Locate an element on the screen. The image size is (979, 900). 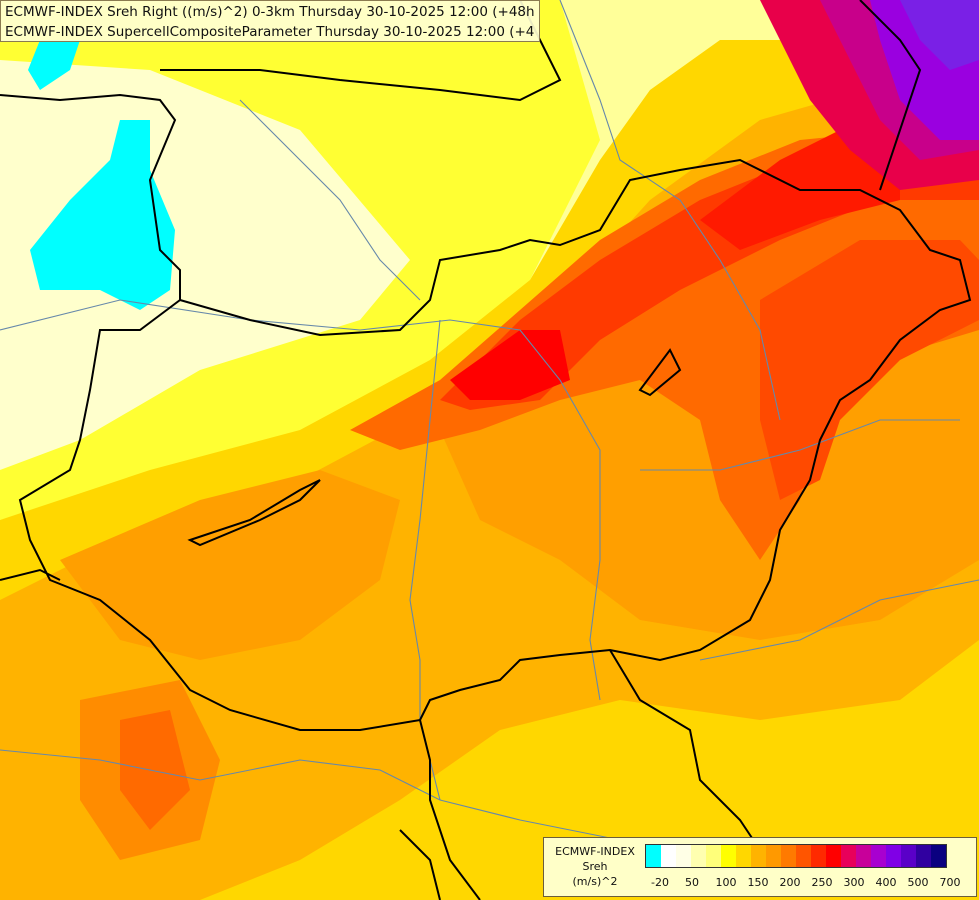
legend-color-bar is located at coordinates (796, 856).